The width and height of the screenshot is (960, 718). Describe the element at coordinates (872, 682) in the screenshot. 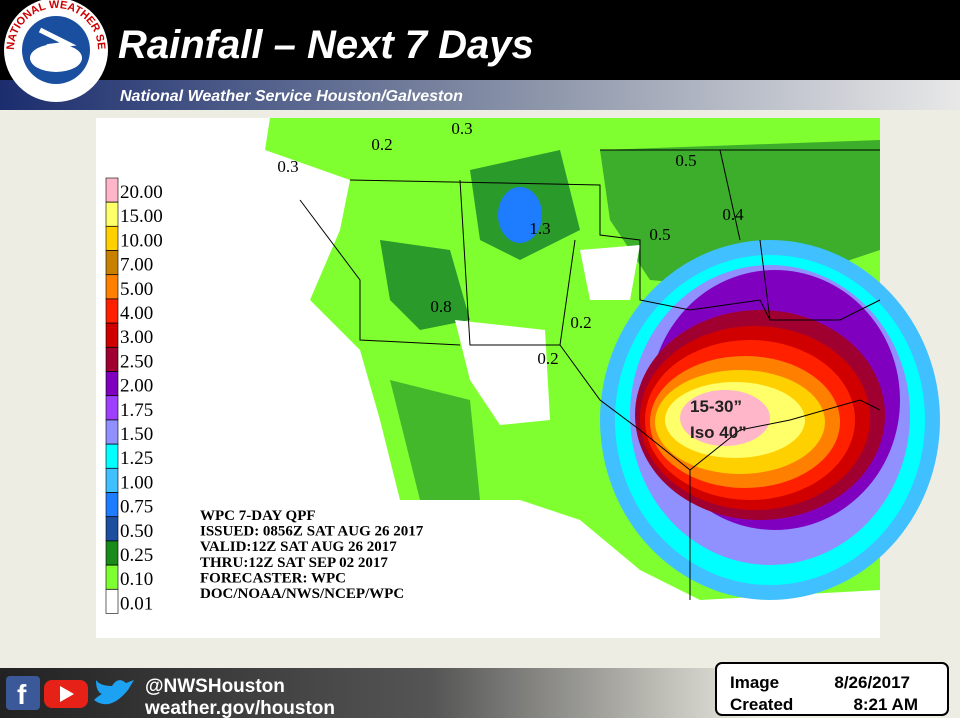

I see `image-date: 8/26/2017` at that location.